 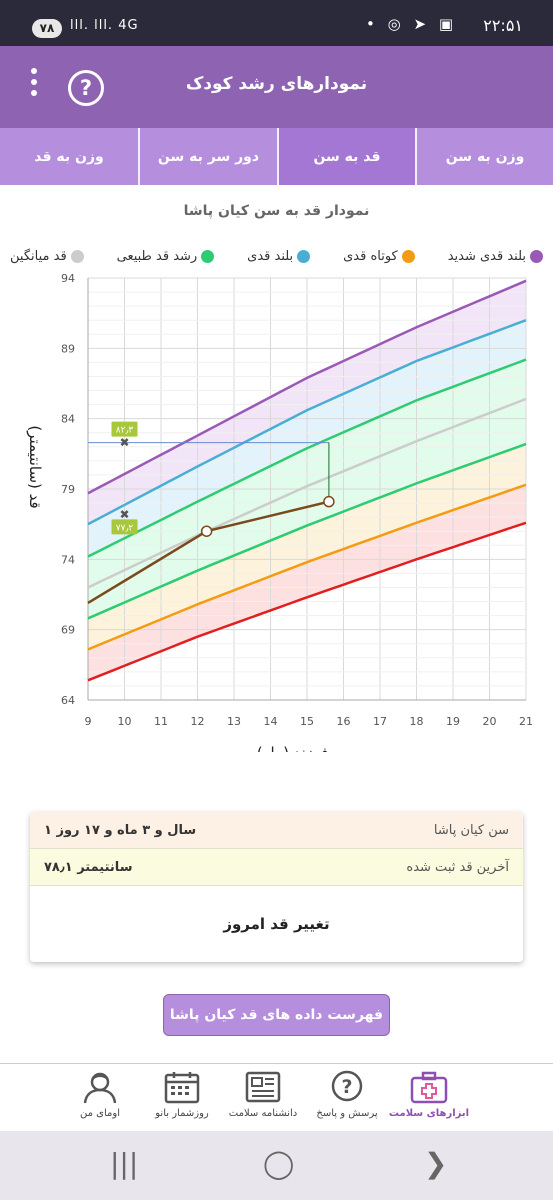 I want to click on home-icon: ◯, so click(x=279, y=1163).